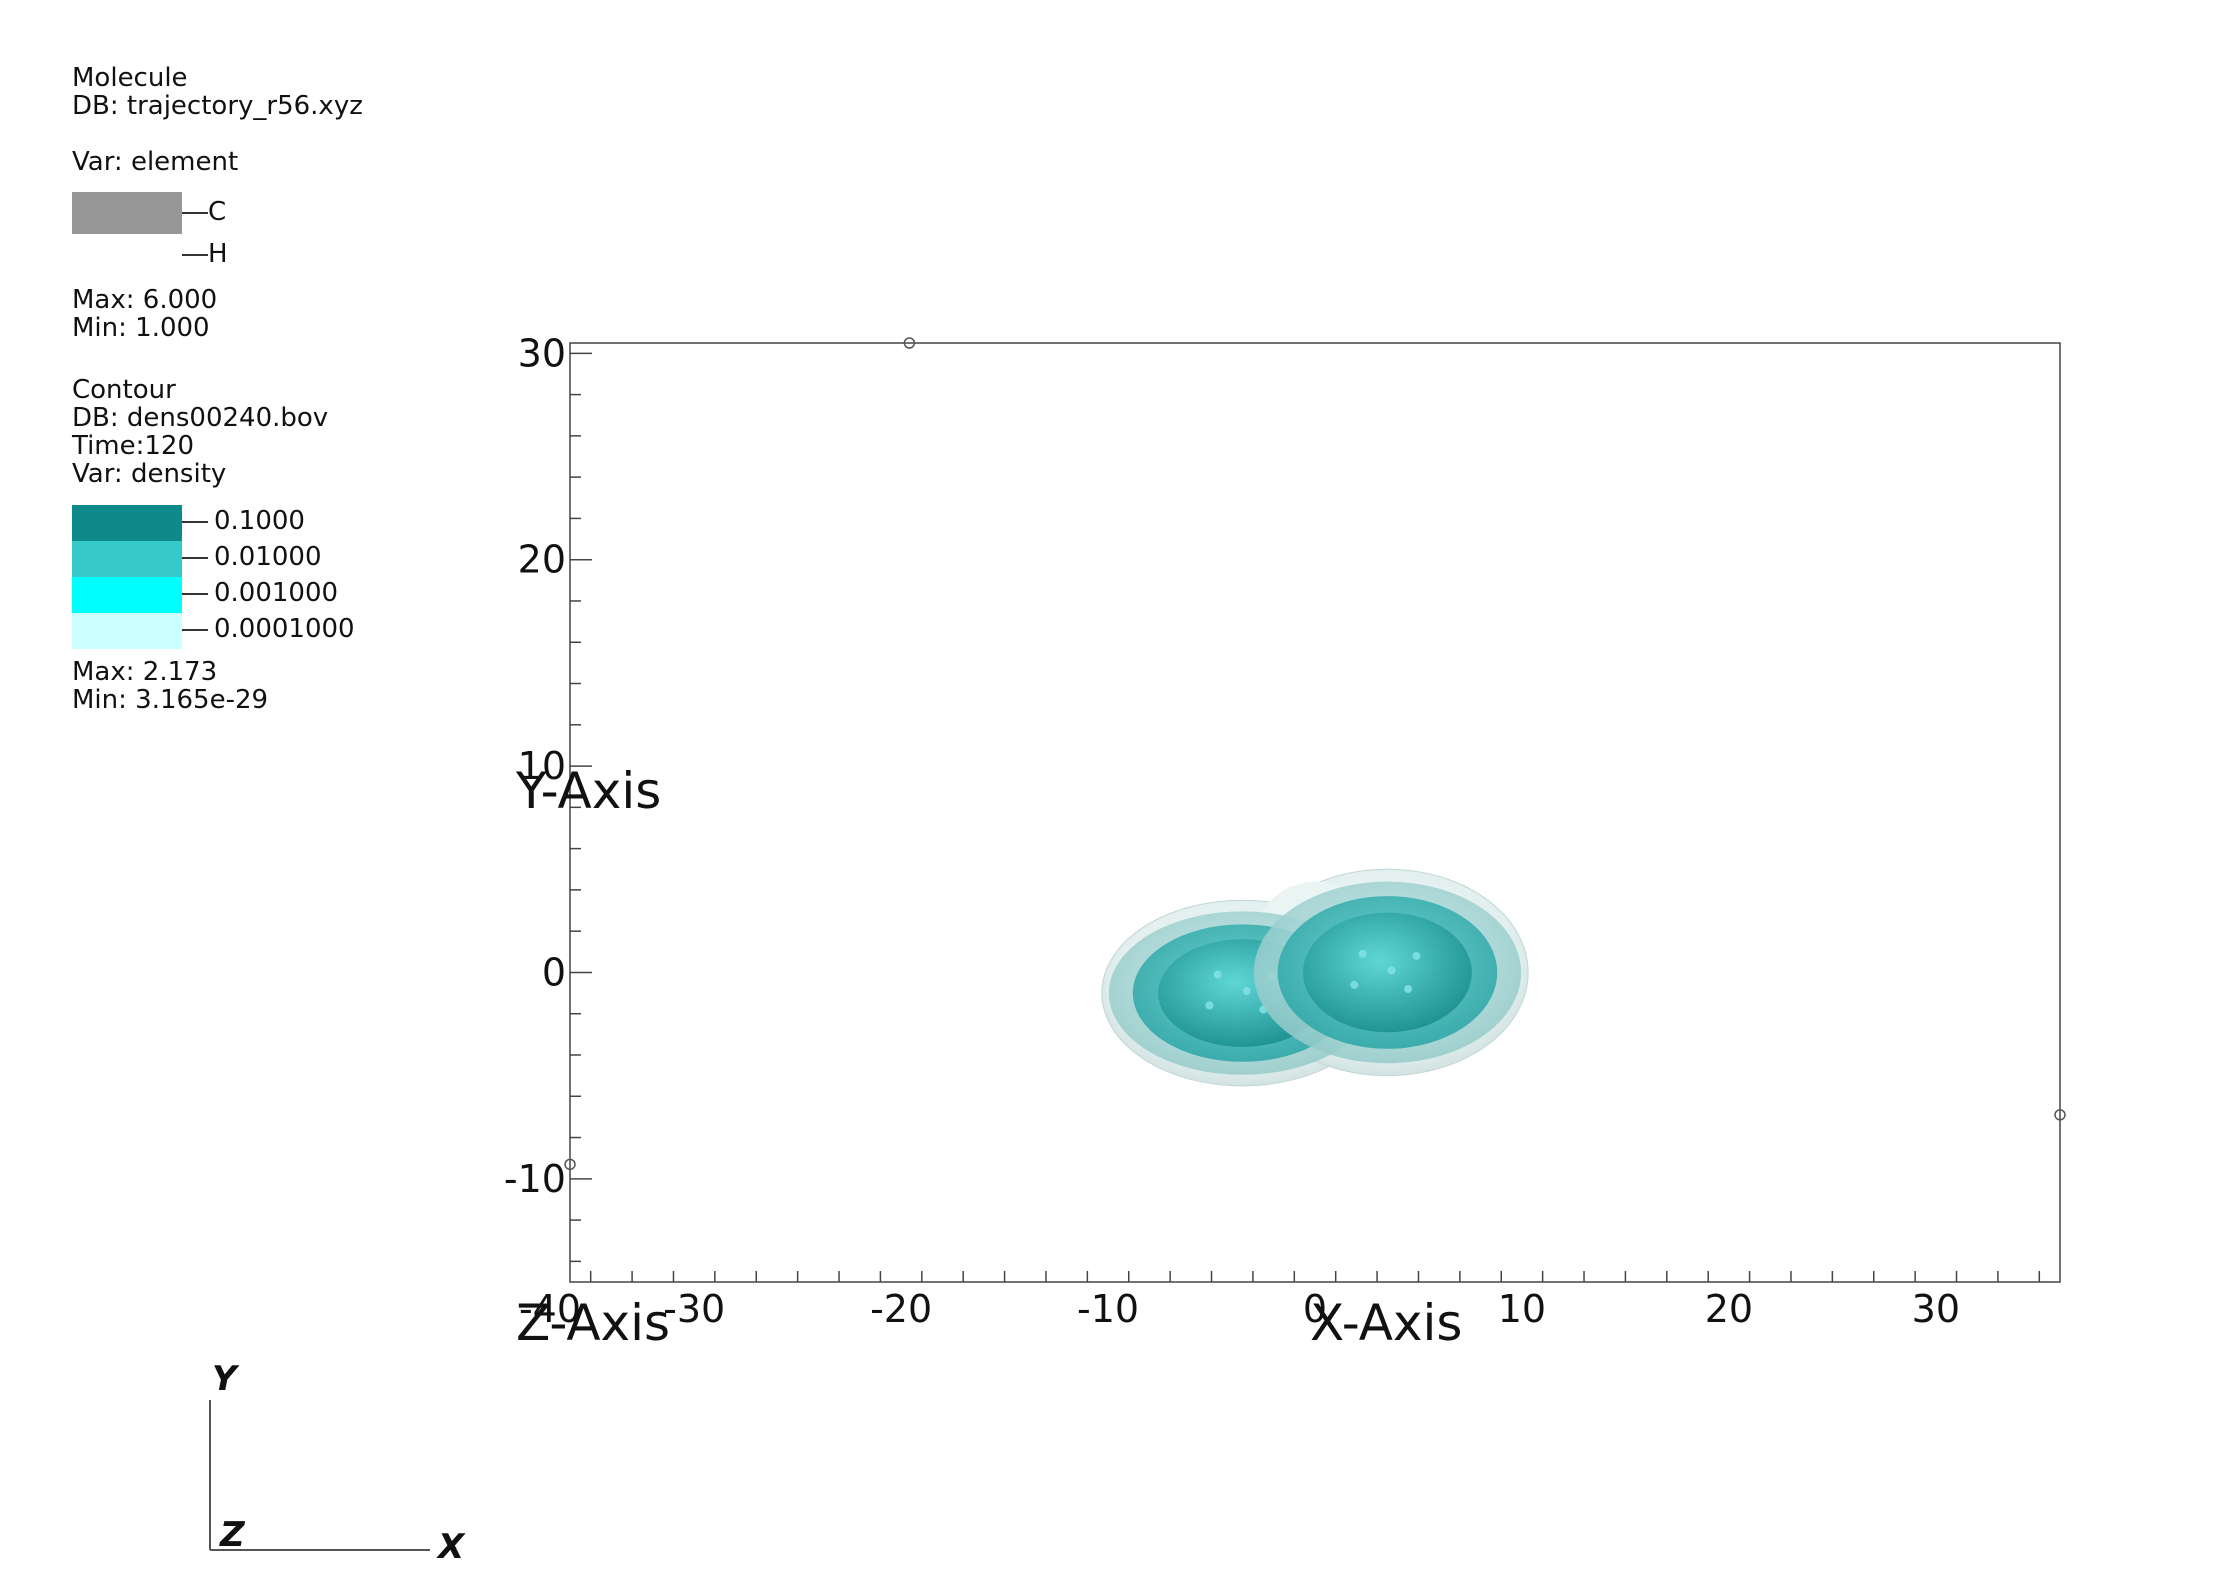 The height and width of the screenshot is (1590, 2240). What do you see at coordinates (535, 1179) in the screenshot?
I see `y-tick-label: -10` at bounding box center [535, 1179].